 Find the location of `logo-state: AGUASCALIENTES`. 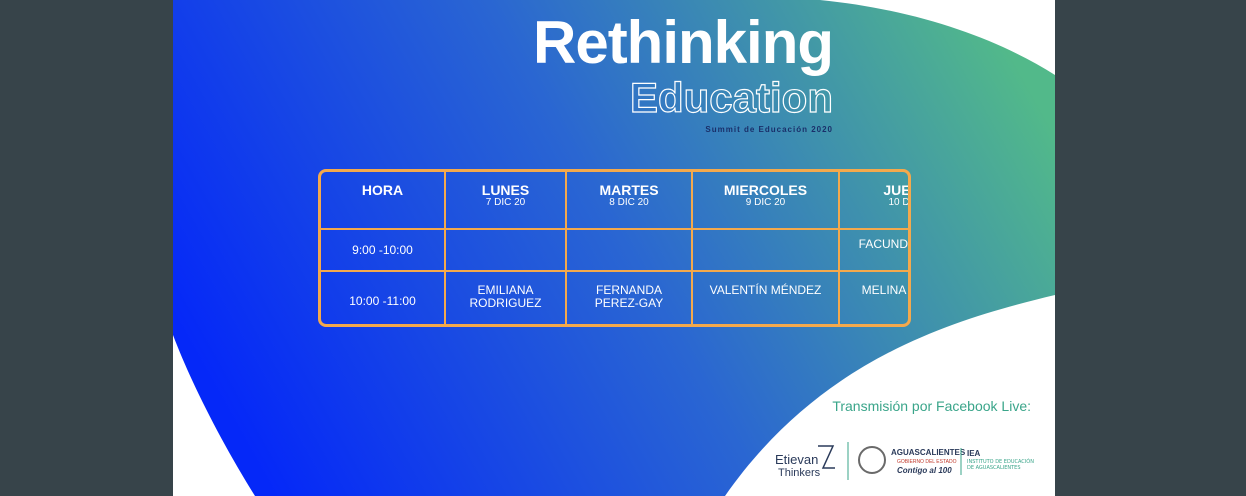

logo-state: AGUASCALIENTES is located at coordinates (928, 452).